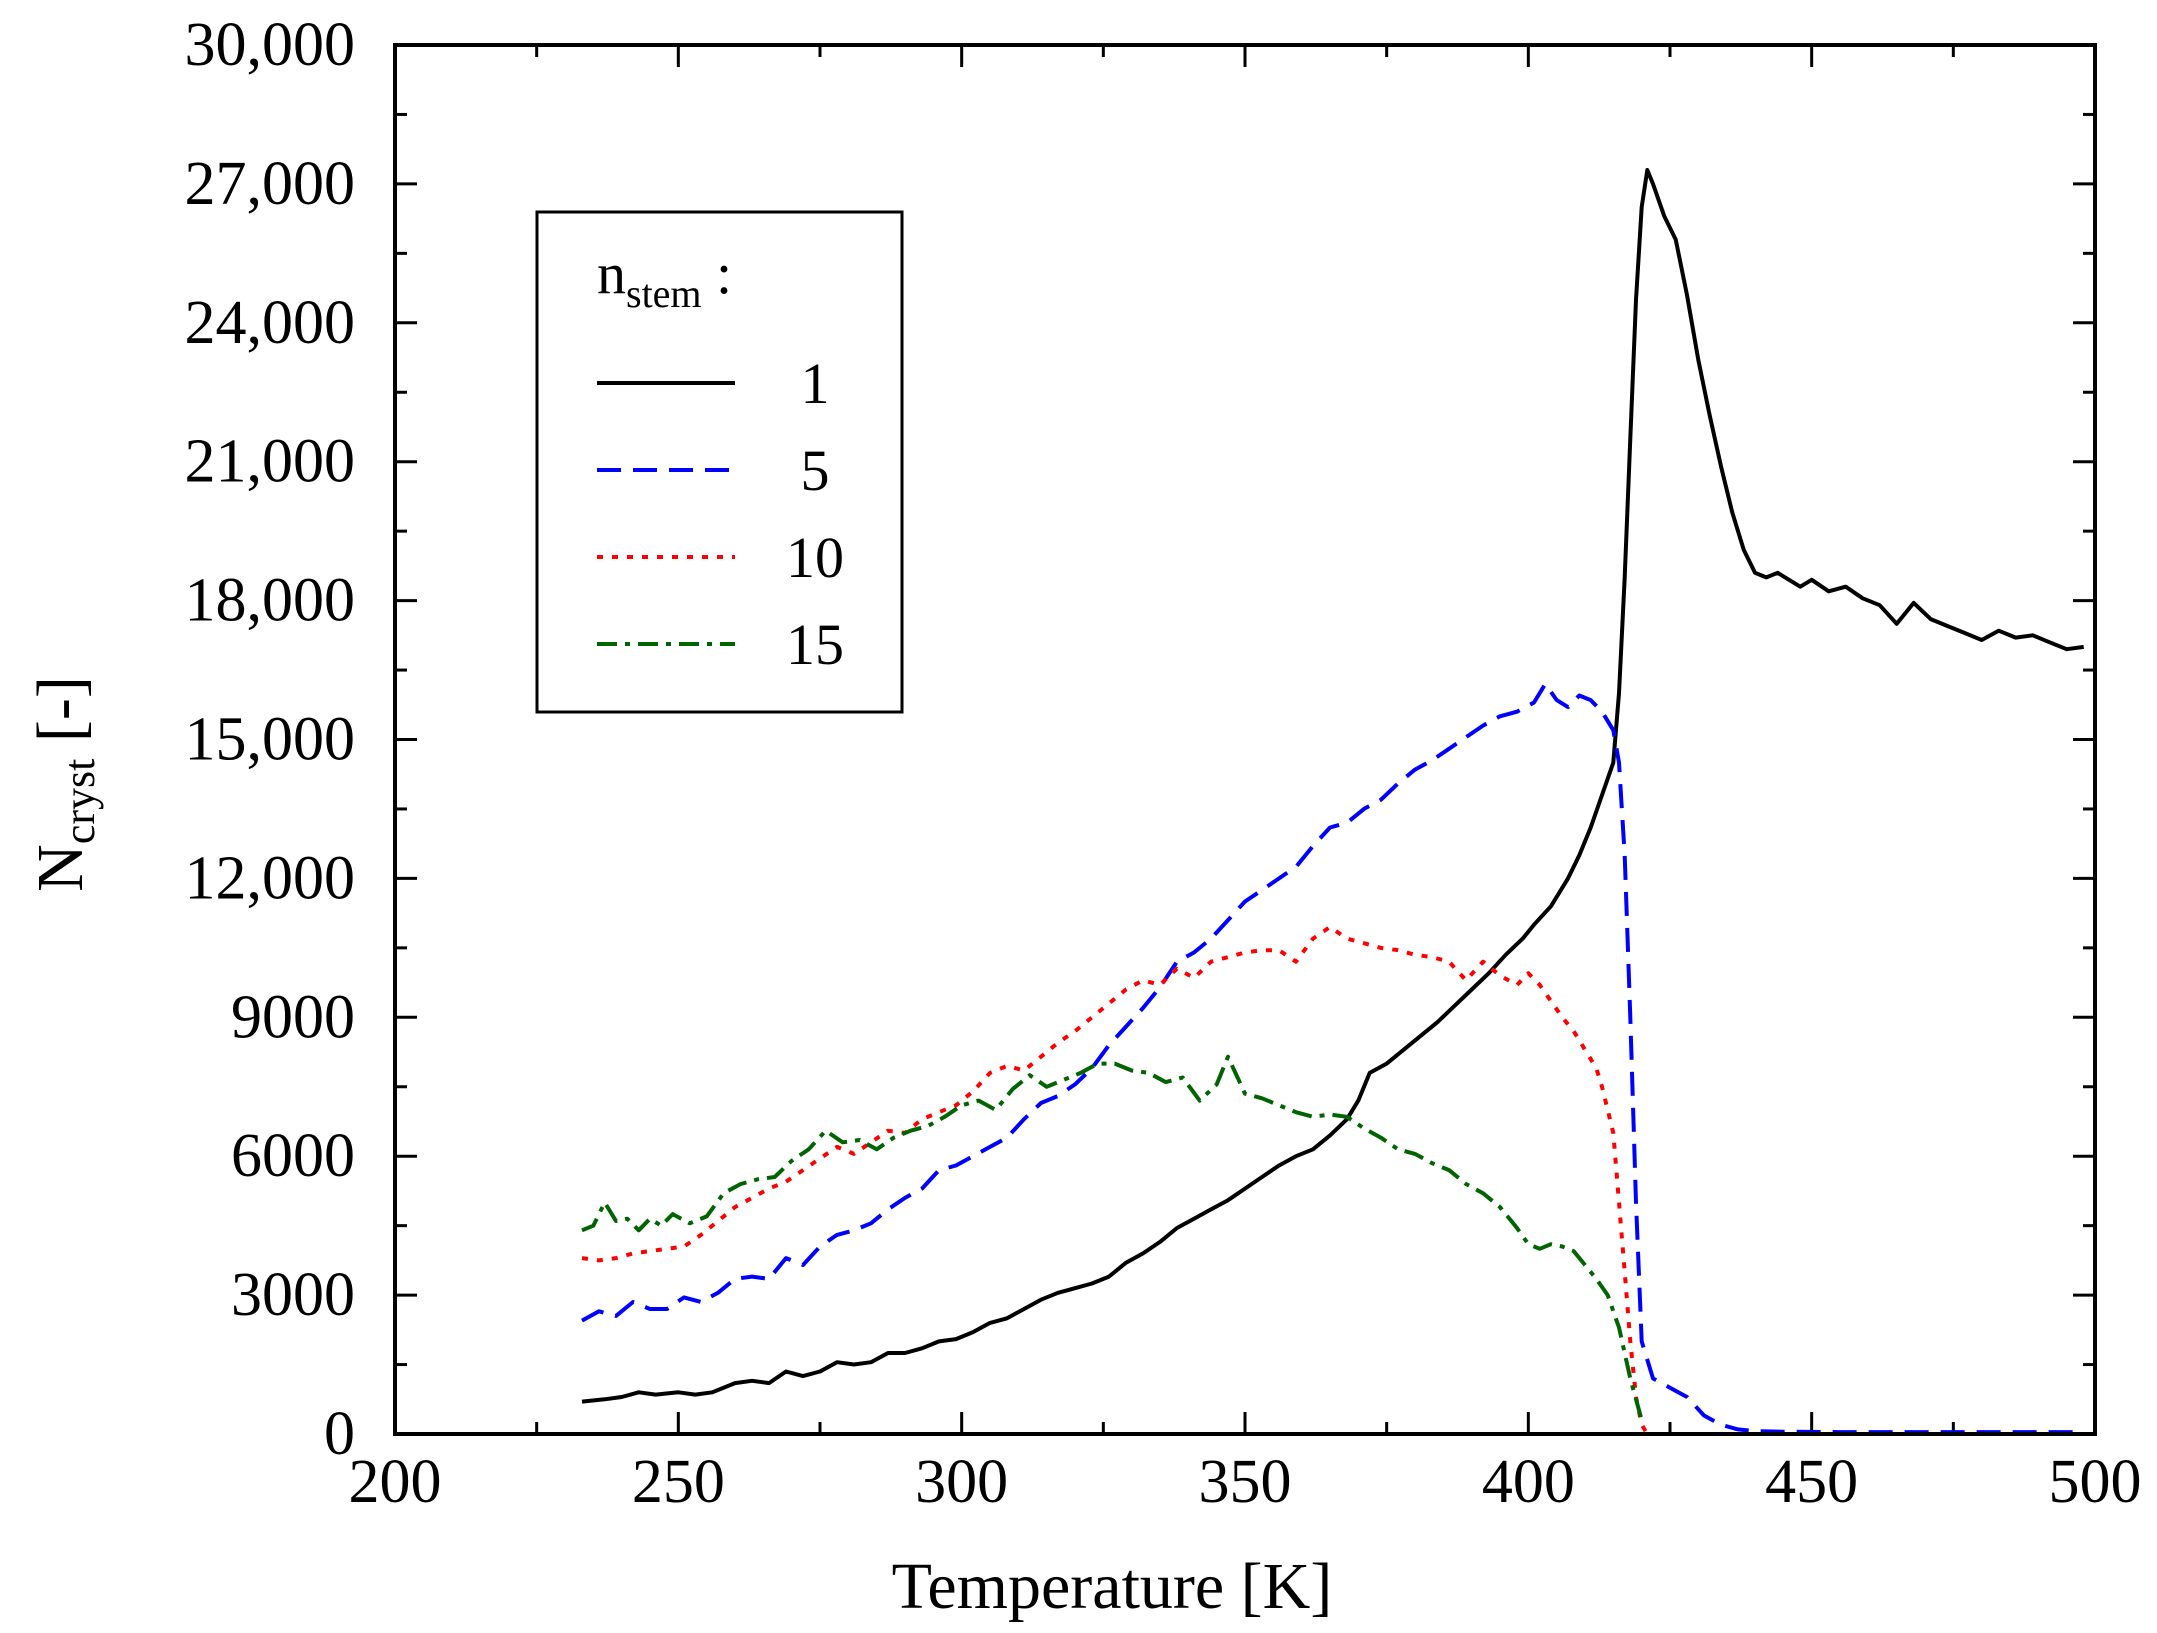 The image size is (2157, 1633). Describe the element at coordinates (60, 717) in the screenshot. I see `y-axis-title-suffix: [-]` at that location.